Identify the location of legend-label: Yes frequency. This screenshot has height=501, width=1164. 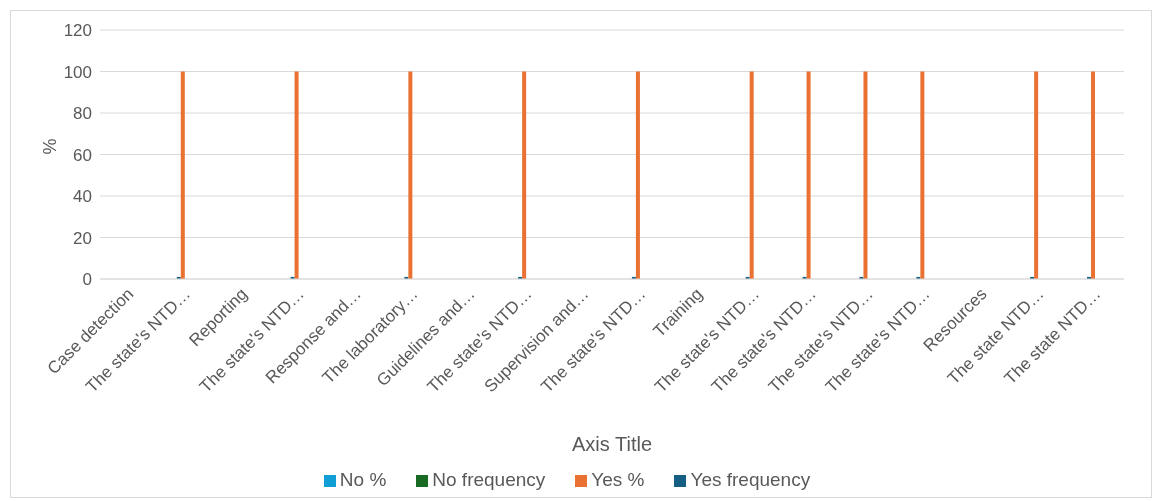
(750, 479).